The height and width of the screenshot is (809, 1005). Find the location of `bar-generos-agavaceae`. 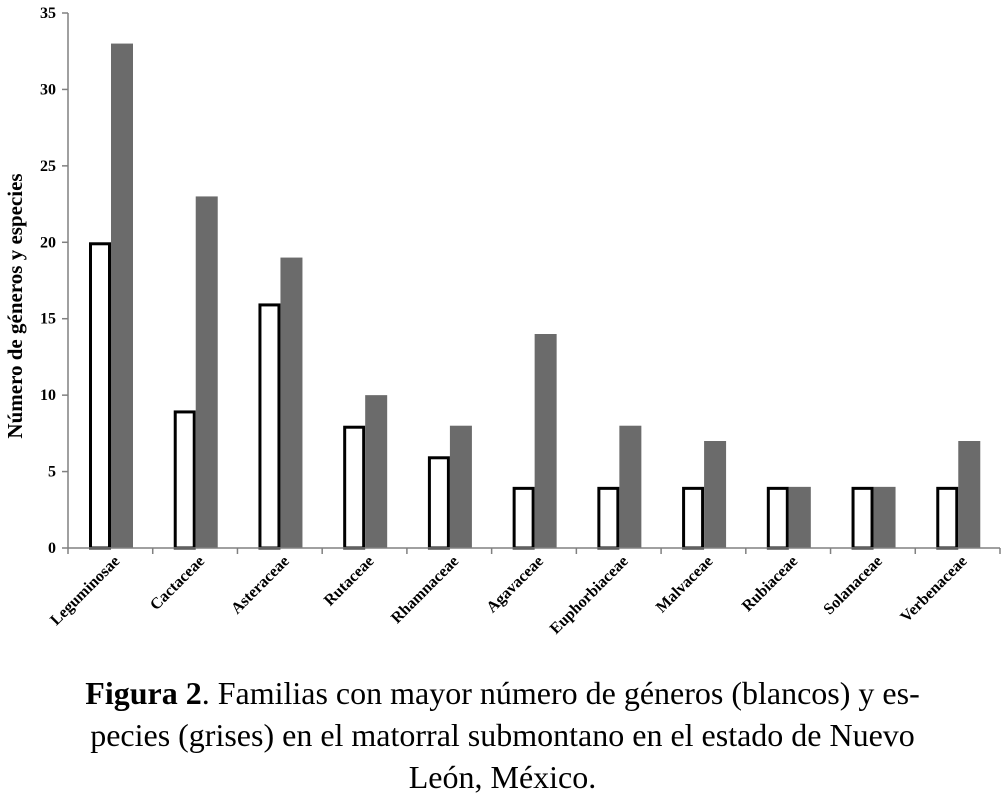

bar-generos-agavaceae is located at coordinates (523, 518).